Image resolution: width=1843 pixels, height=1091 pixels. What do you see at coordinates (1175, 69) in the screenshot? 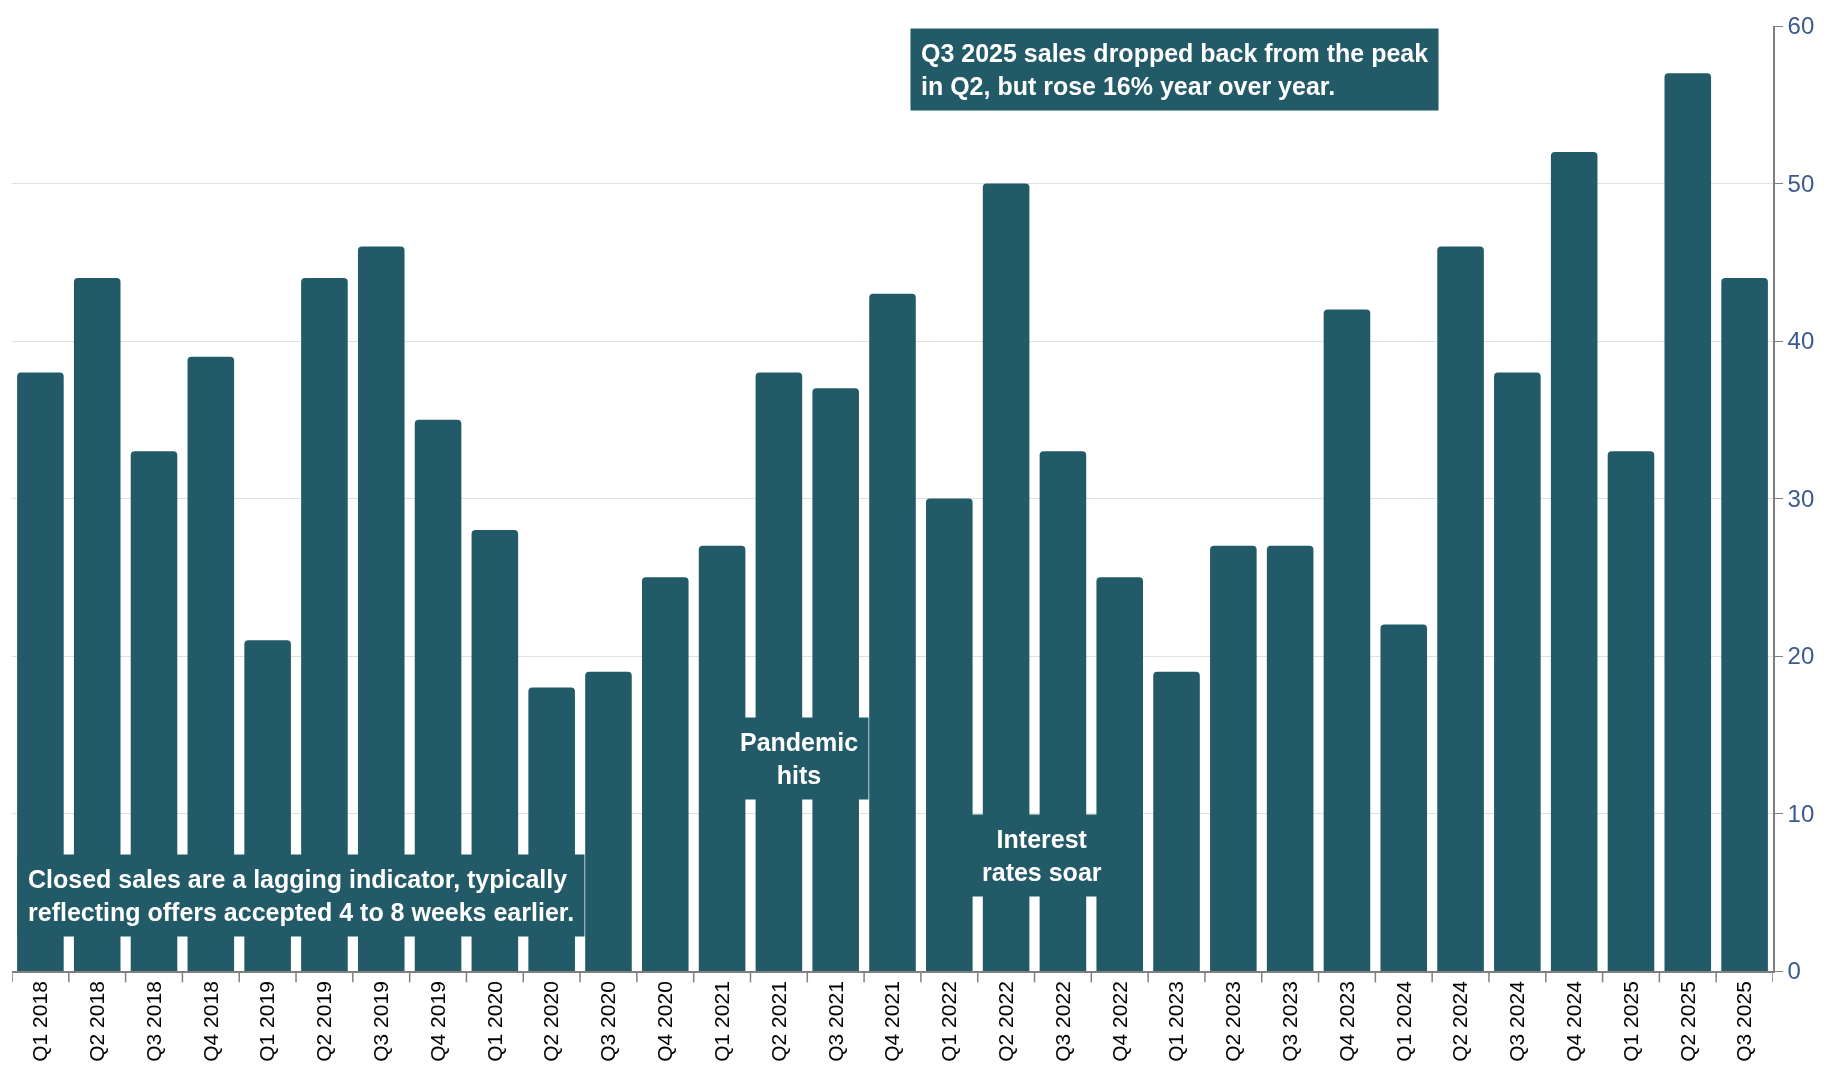
I see `annotation: Q3 2025 sales dropped back from the peak in Q2, but rose 16% year over year.` at bounding box center [1175, 69].